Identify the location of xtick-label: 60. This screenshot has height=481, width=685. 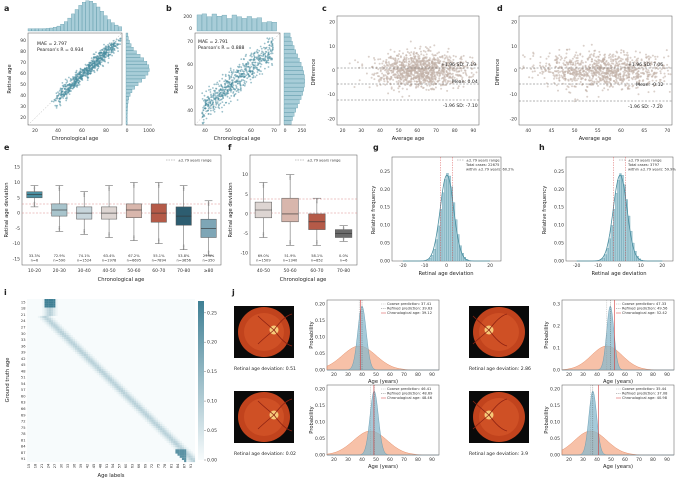
(625, 460).